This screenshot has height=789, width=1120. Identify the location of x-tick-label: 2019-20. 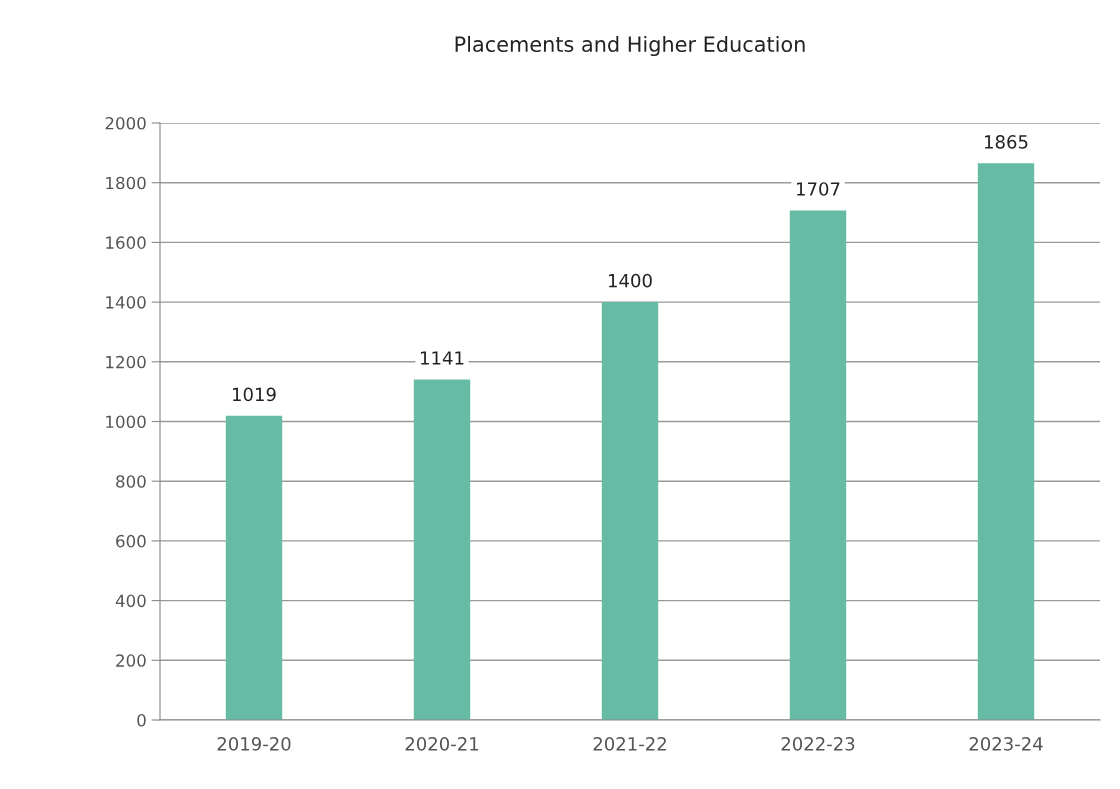
(254, 743).